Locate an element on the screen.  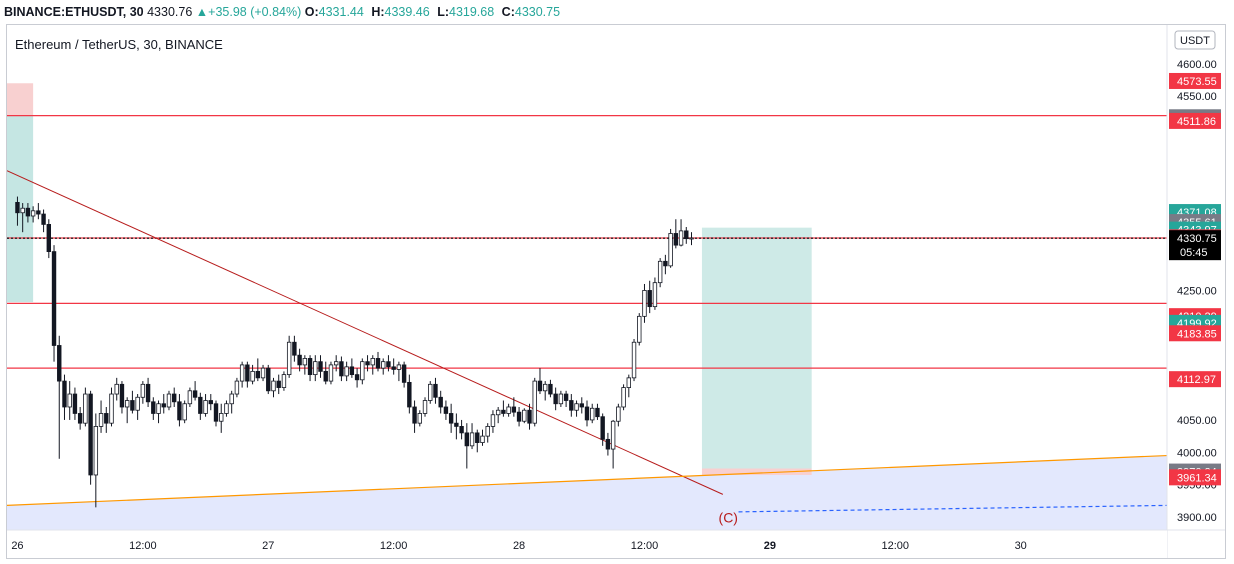
time-axis-background is located at coordinates (587, 544).